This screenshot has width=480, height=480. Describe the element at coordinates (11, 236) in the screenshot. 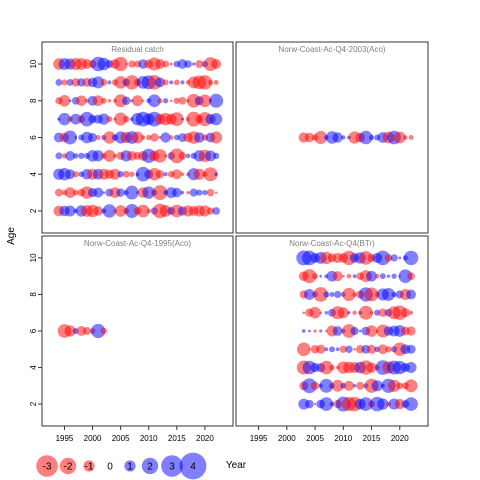

I see `y-axis-label: Age` at that location.